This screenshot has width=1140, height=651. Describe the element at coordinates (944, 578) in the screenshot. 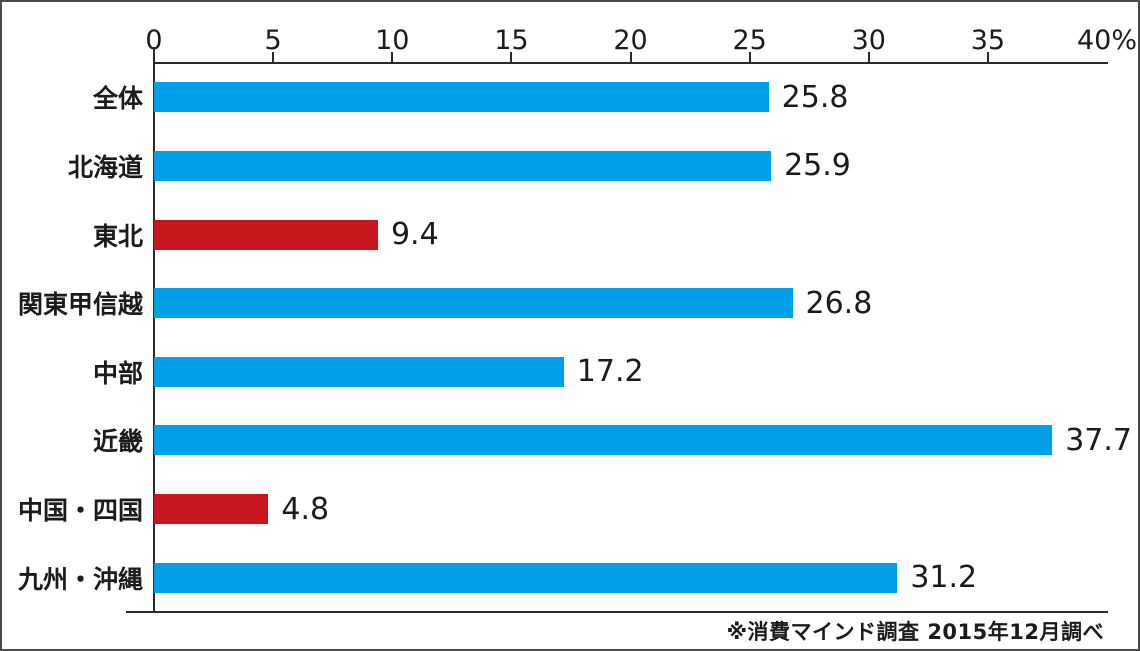

I see `value-label: 31.2` at that location.